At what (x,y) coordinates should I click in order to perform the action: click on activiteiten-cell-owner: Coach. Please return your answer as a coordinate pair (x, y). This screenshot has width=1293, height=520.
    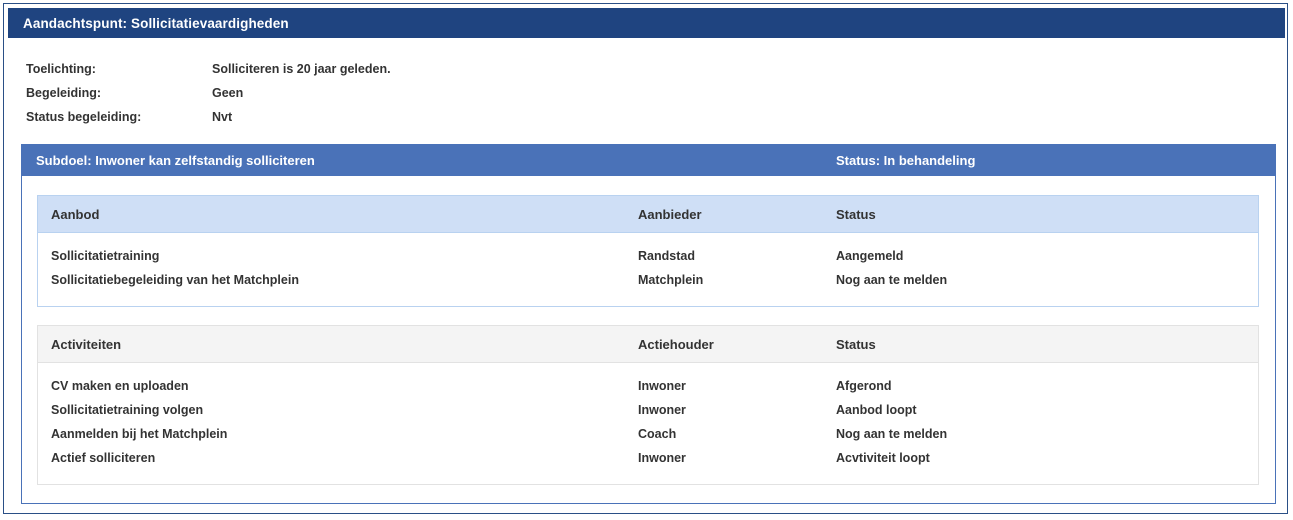
    Looking at the image, I should click on (657, 434).